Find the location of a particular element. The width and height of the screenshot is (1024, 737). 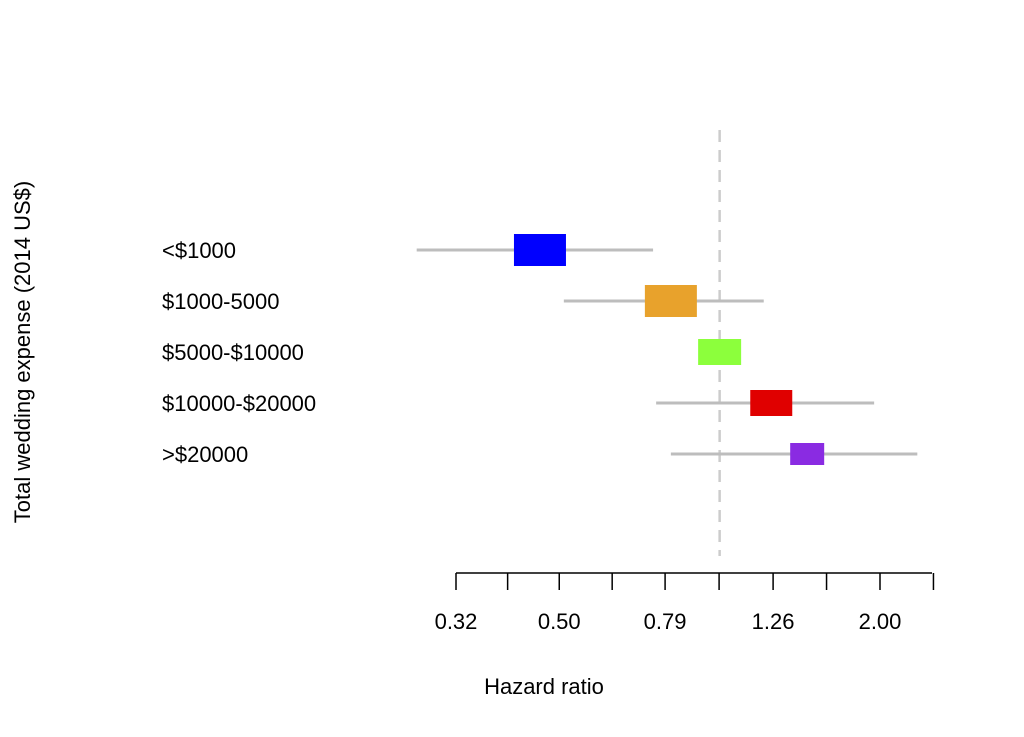

row-label: $5000-$10000 is located at coordinates (233, 352).